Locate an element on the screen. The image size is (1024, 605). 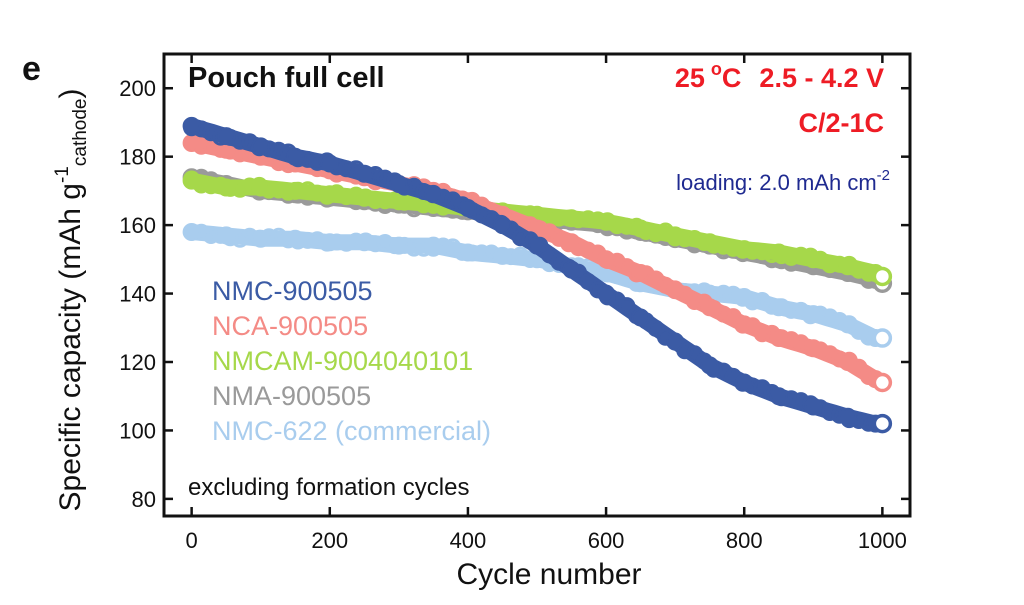
rate-label: C/2-1C is located at coordinates (841, 123).